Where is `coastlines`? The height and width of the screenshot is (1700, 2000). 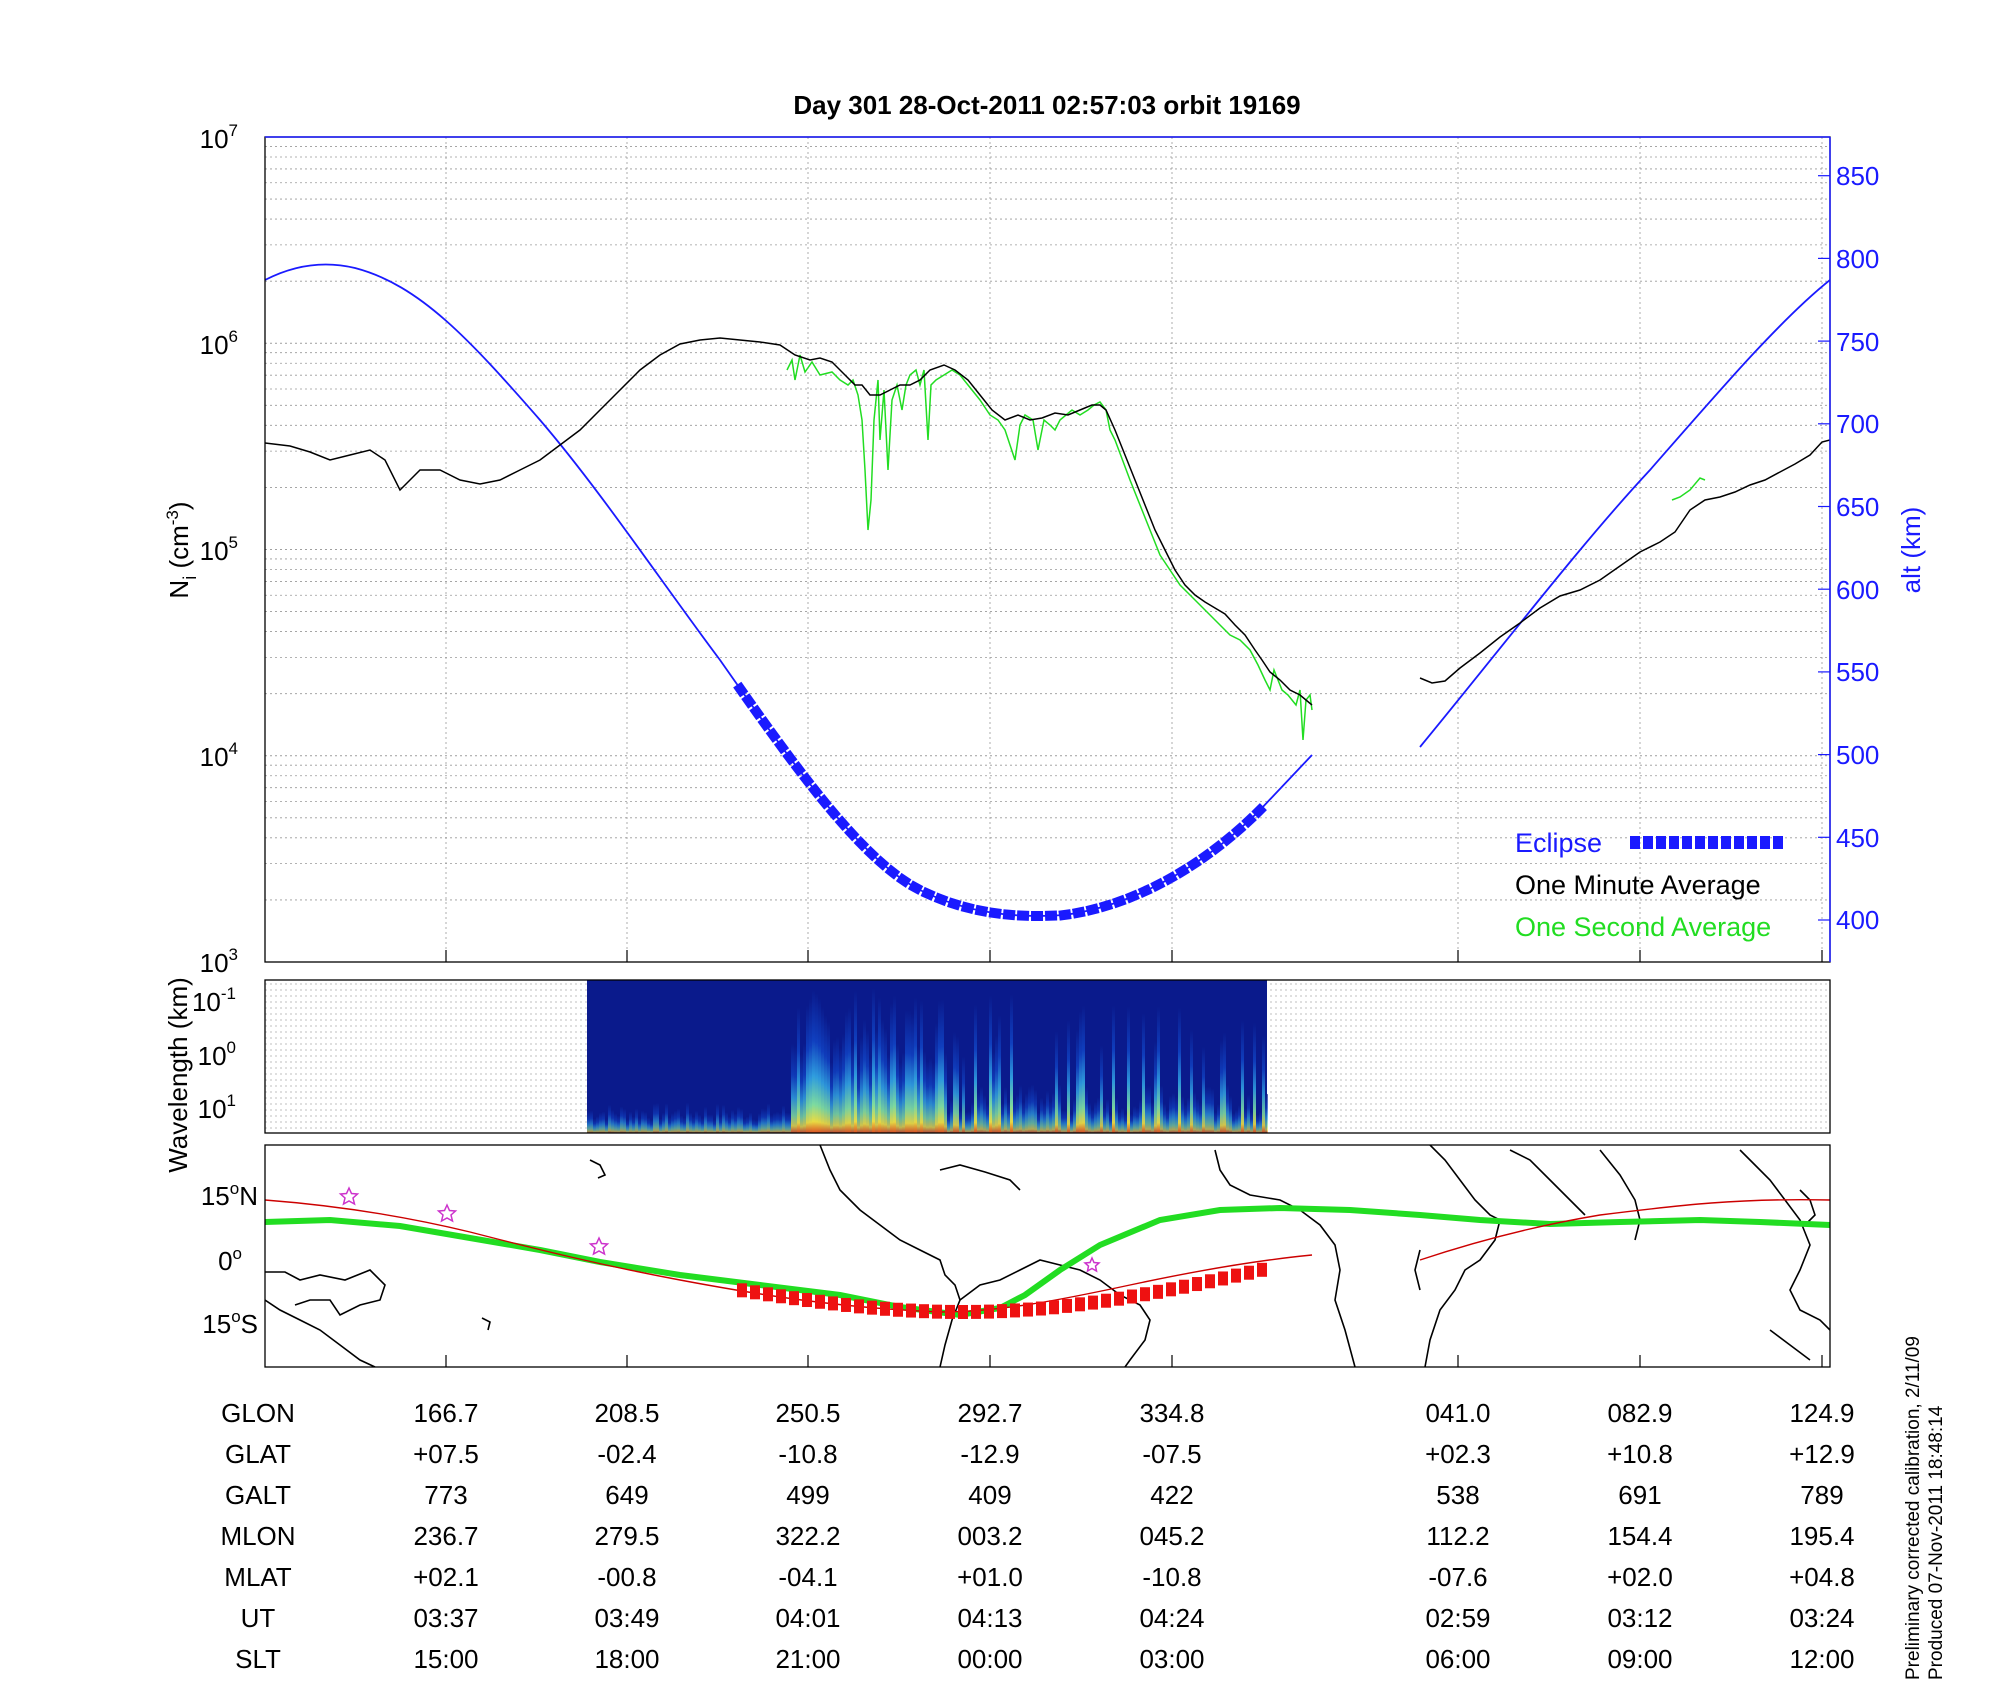
coastlines is located at coordinates (1047, 1256).